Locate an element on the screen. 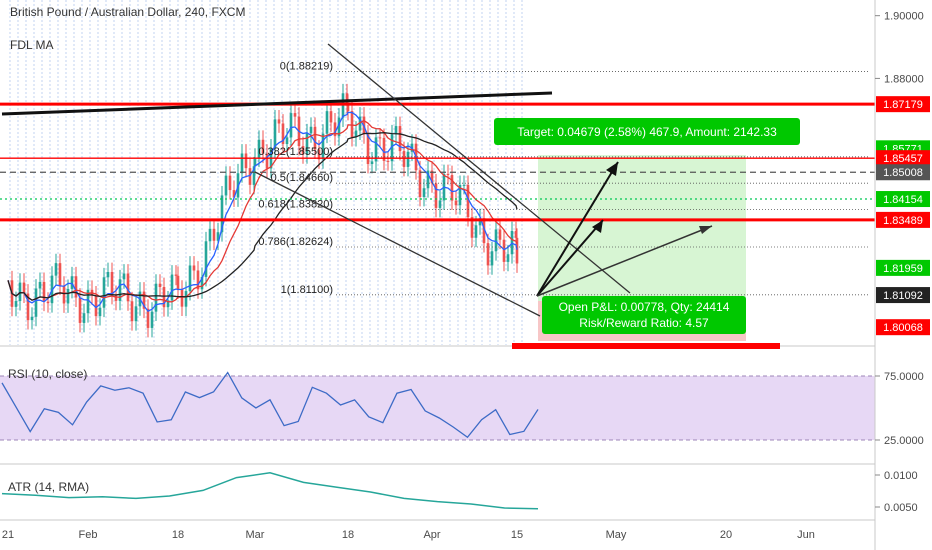  price-tag-label: 1.85457 is located at coordinates (903, 159).